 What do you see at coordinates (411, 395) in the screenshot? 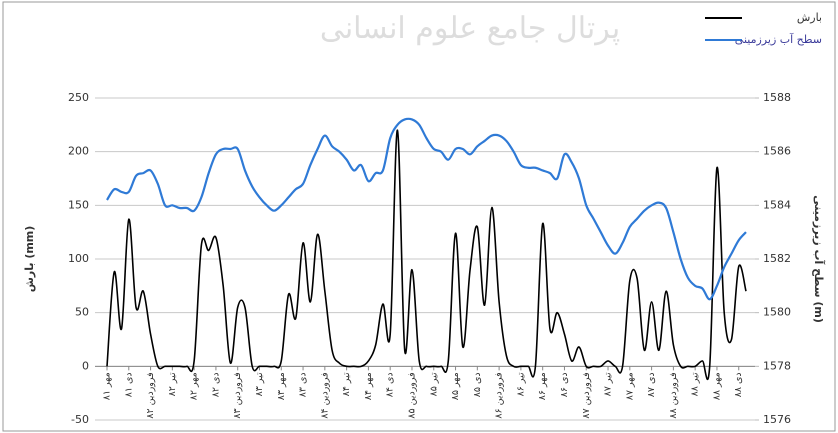
I see `x-tick-label: فروردین ۸۵` at bounding box center [411, 395].